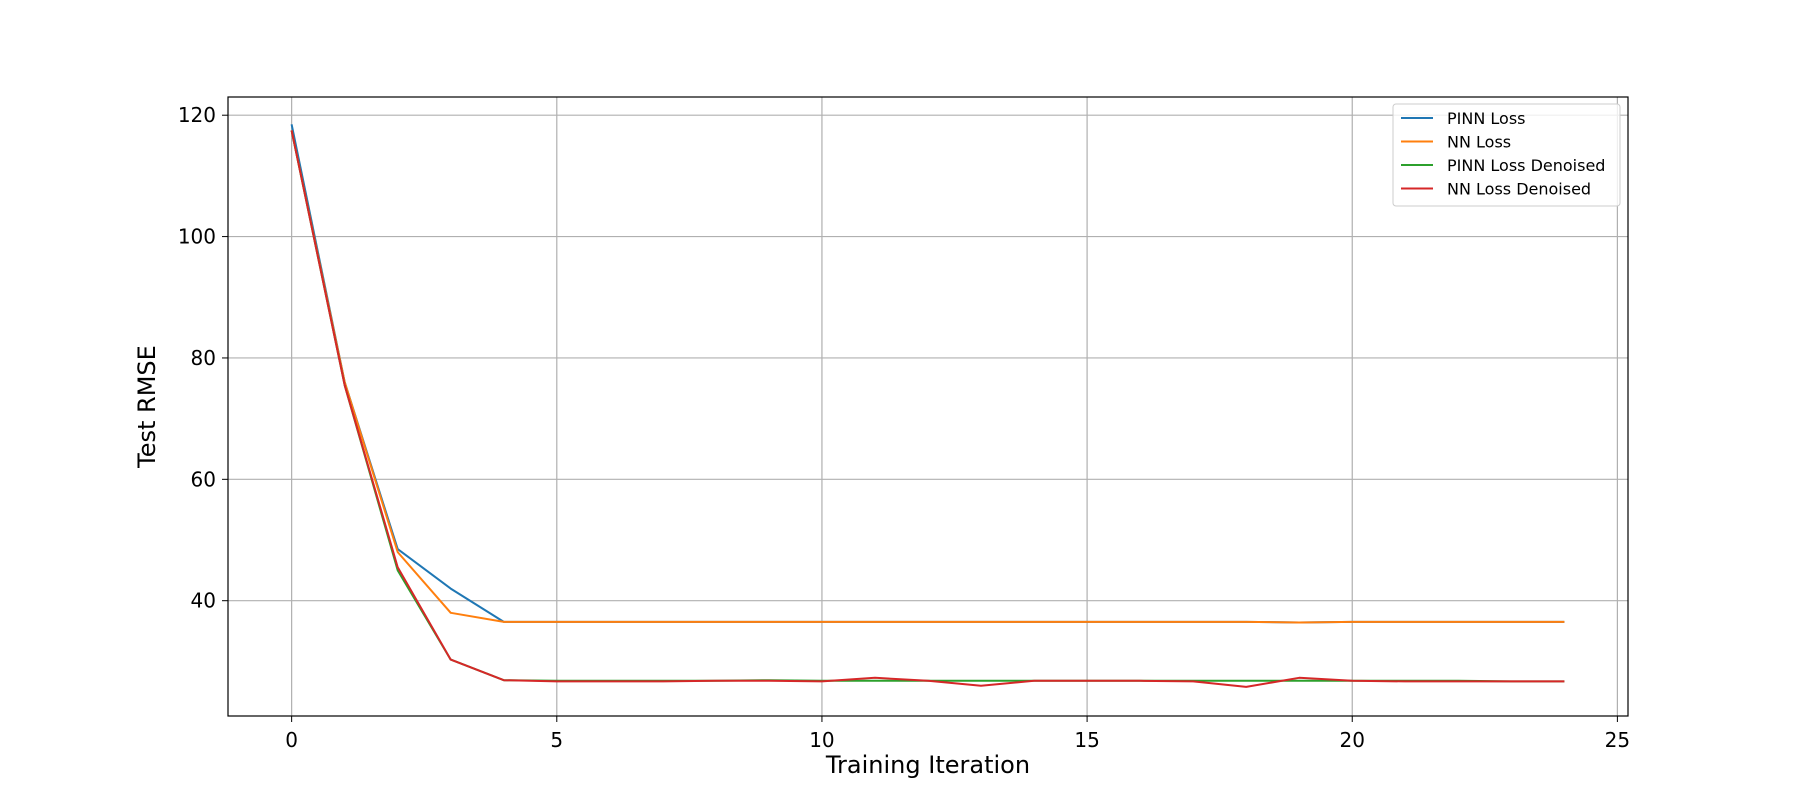  Describe the element at coordinates (927, 765) in the screenshot. I see `x-axis-label: Training Iteration` at that location.